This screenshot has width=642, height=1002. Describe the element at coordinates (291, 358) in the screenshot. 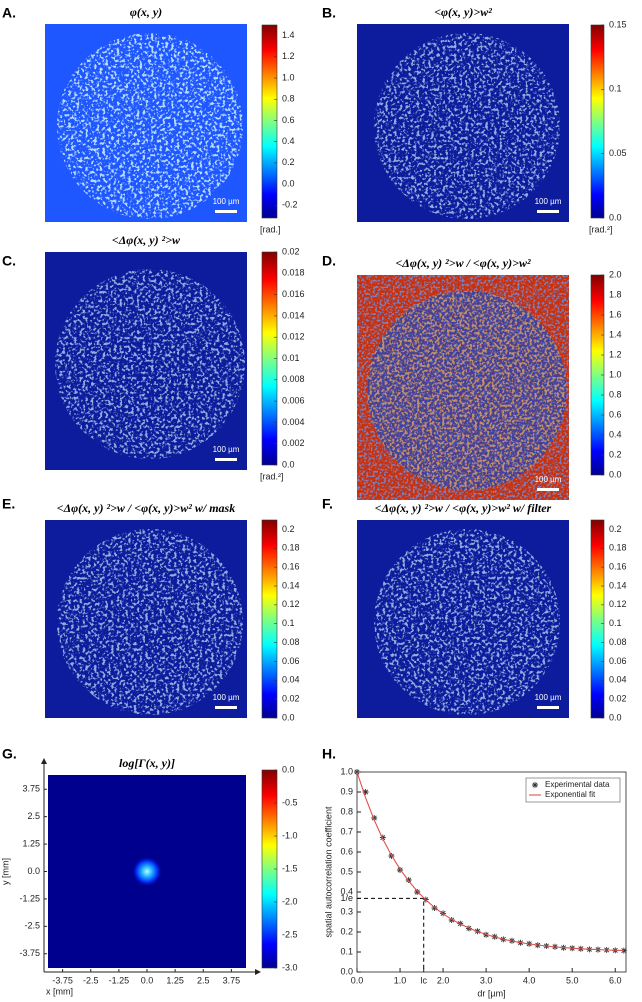

I see `colorbar-tick-label: 0.01` at that location.